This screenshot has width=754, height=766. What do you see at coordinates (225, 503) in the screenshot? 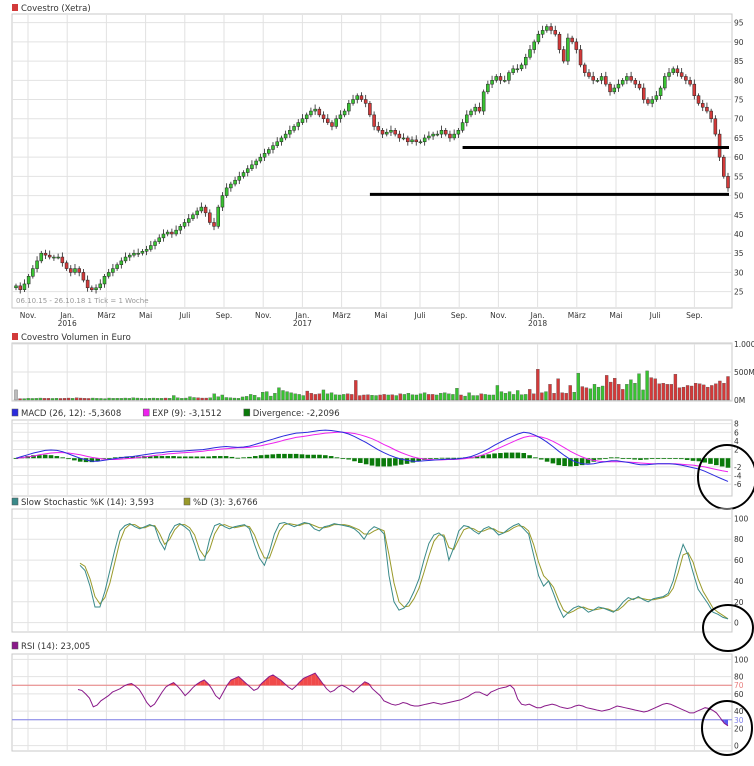
I see `legend-label: %D (3): 3,6766` at bounding box center [225, 503].